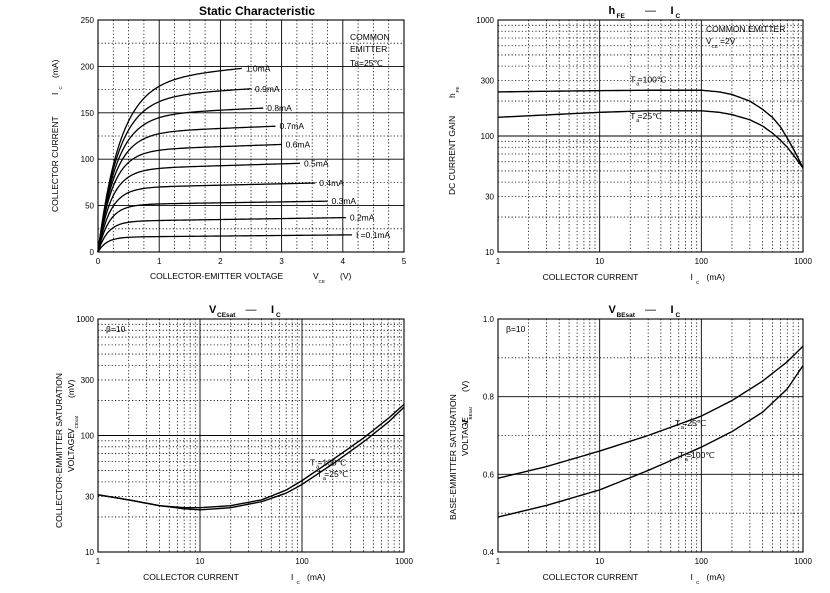 Image resolution: width=830 pixels, height=593 pixels. Describe the element at coordinates (696, 278) in the screenshot. I see `x-axis-symbol: IC` at that location.